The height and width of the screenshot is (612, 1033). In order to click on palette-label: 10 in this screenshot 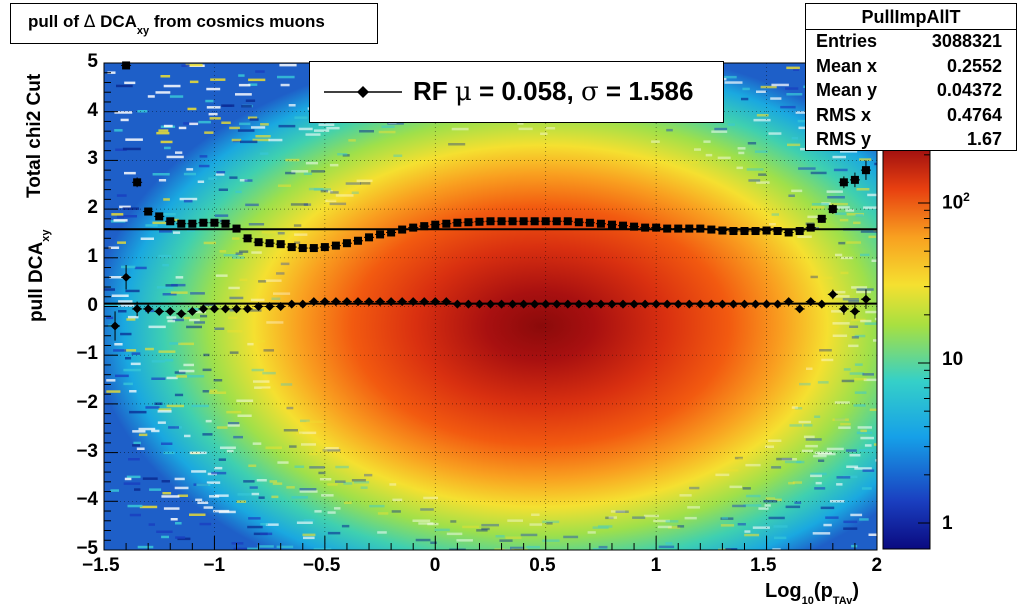, I will do `click(953, 359)`.